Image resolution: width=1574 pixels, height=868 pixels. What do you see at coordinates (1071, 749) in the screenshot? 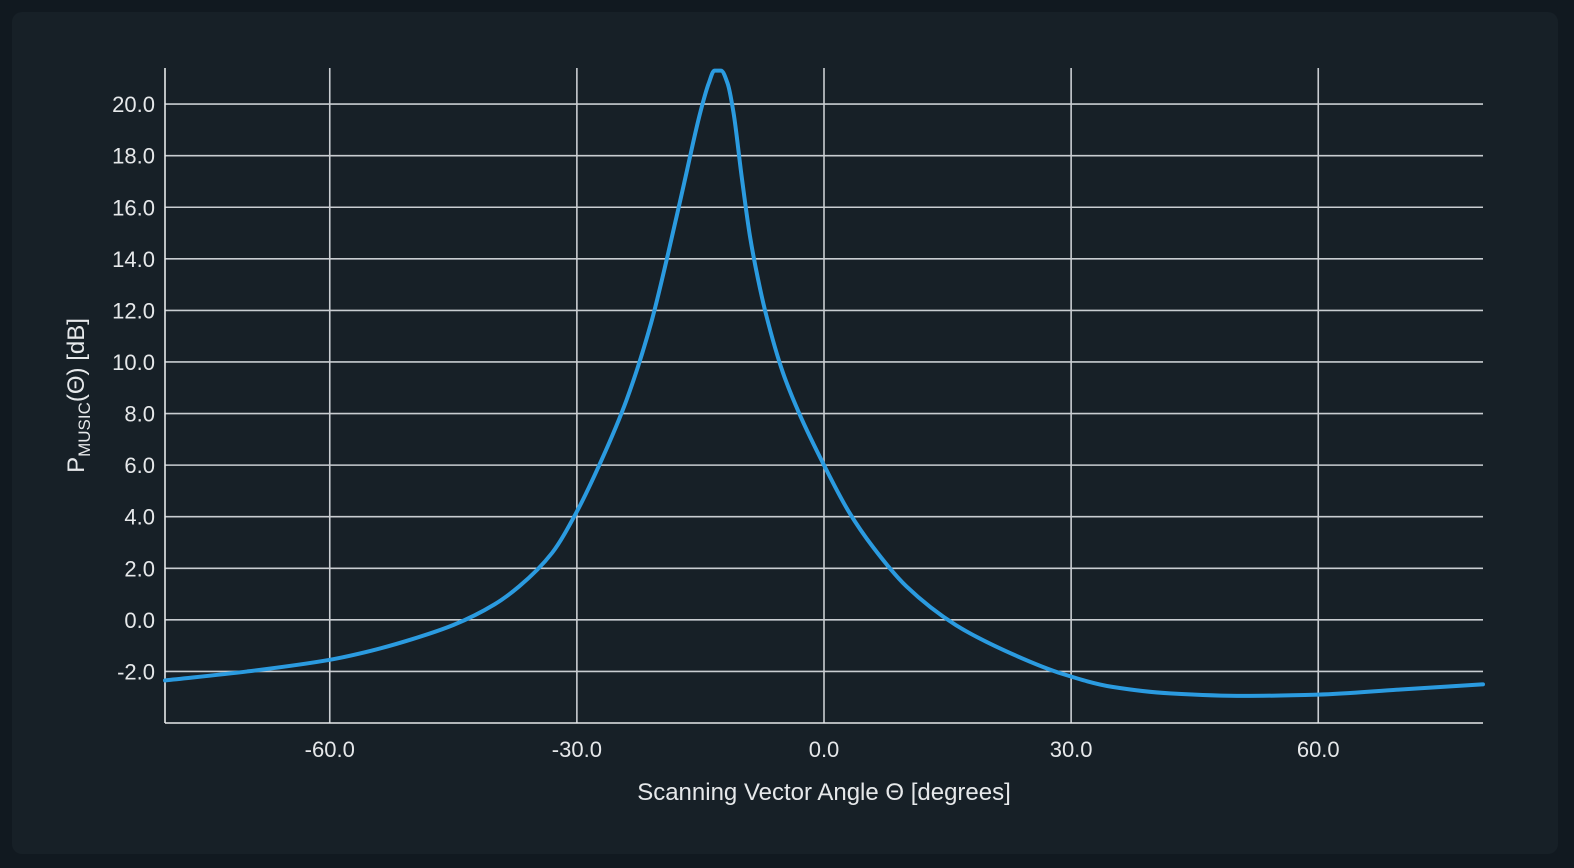
I see `x-tick-label: 30.0` at bounding box center [1071, 749].